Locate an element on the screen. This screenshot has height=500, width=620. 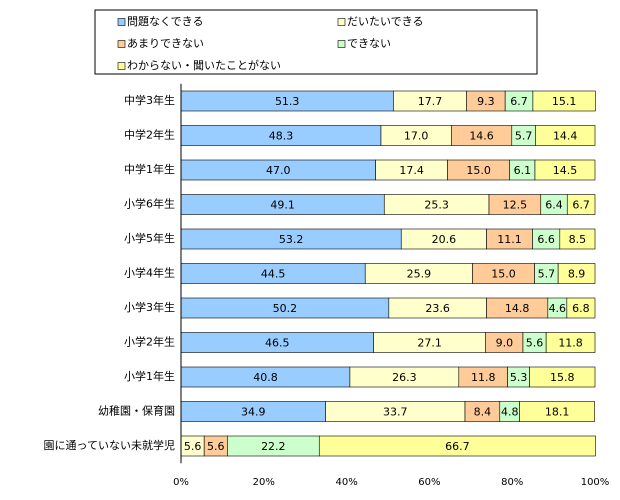
y-tick-label: 園に通っていない未就学児 is located at coordinates (109, 445).